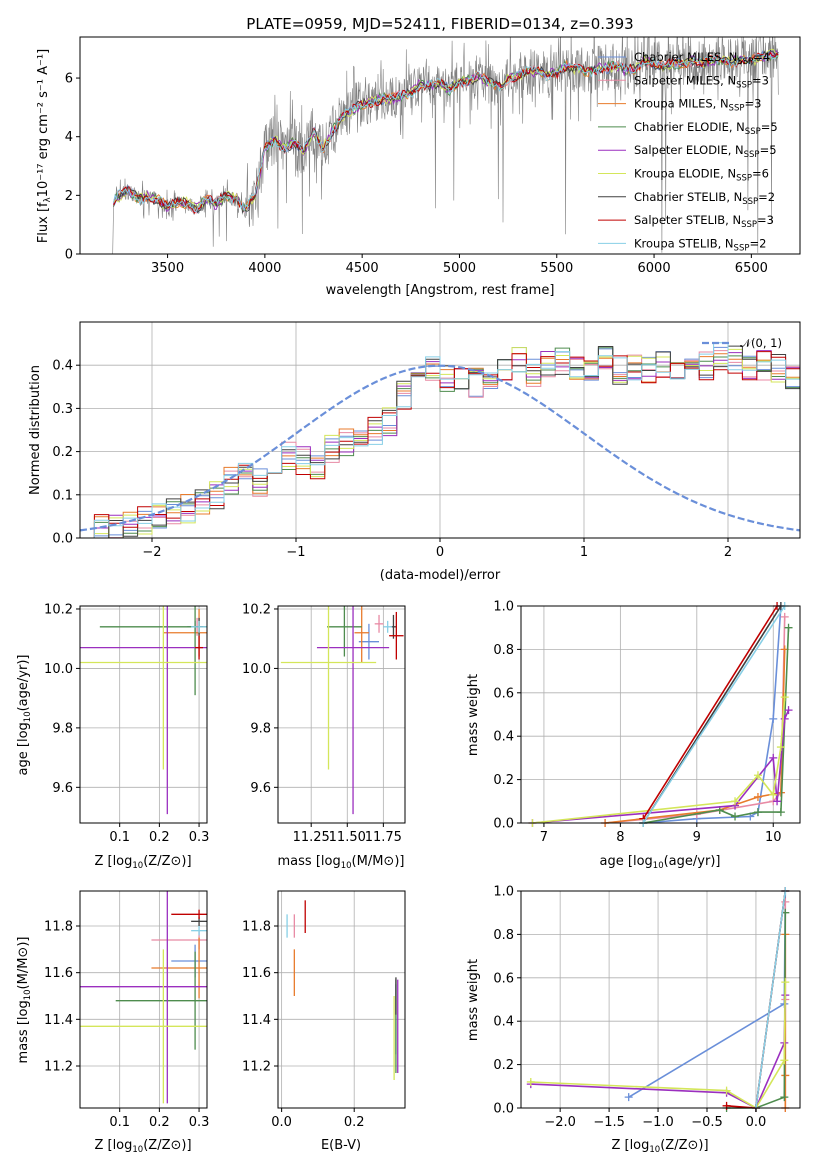  Describe the element at coordinates (260, 728) in the screenshot. I see `age-vs-mass-ytick-label-1: 9.8` at that location.